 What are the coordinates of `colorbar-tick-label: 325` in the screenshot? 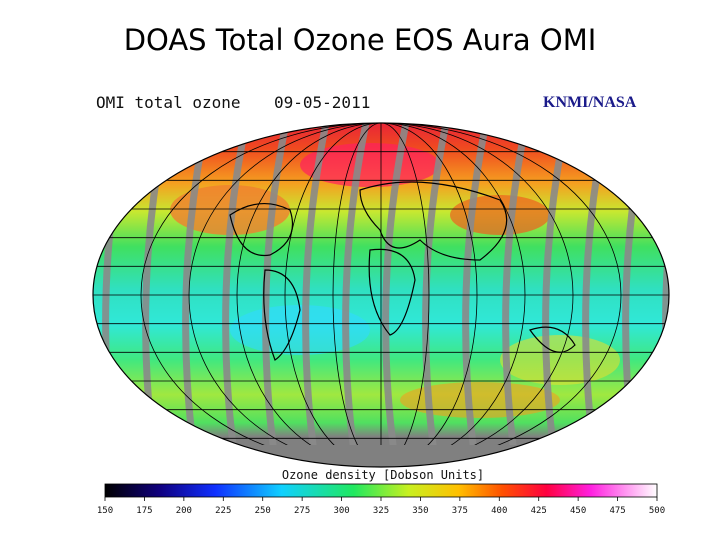 It's located at (381, 511).